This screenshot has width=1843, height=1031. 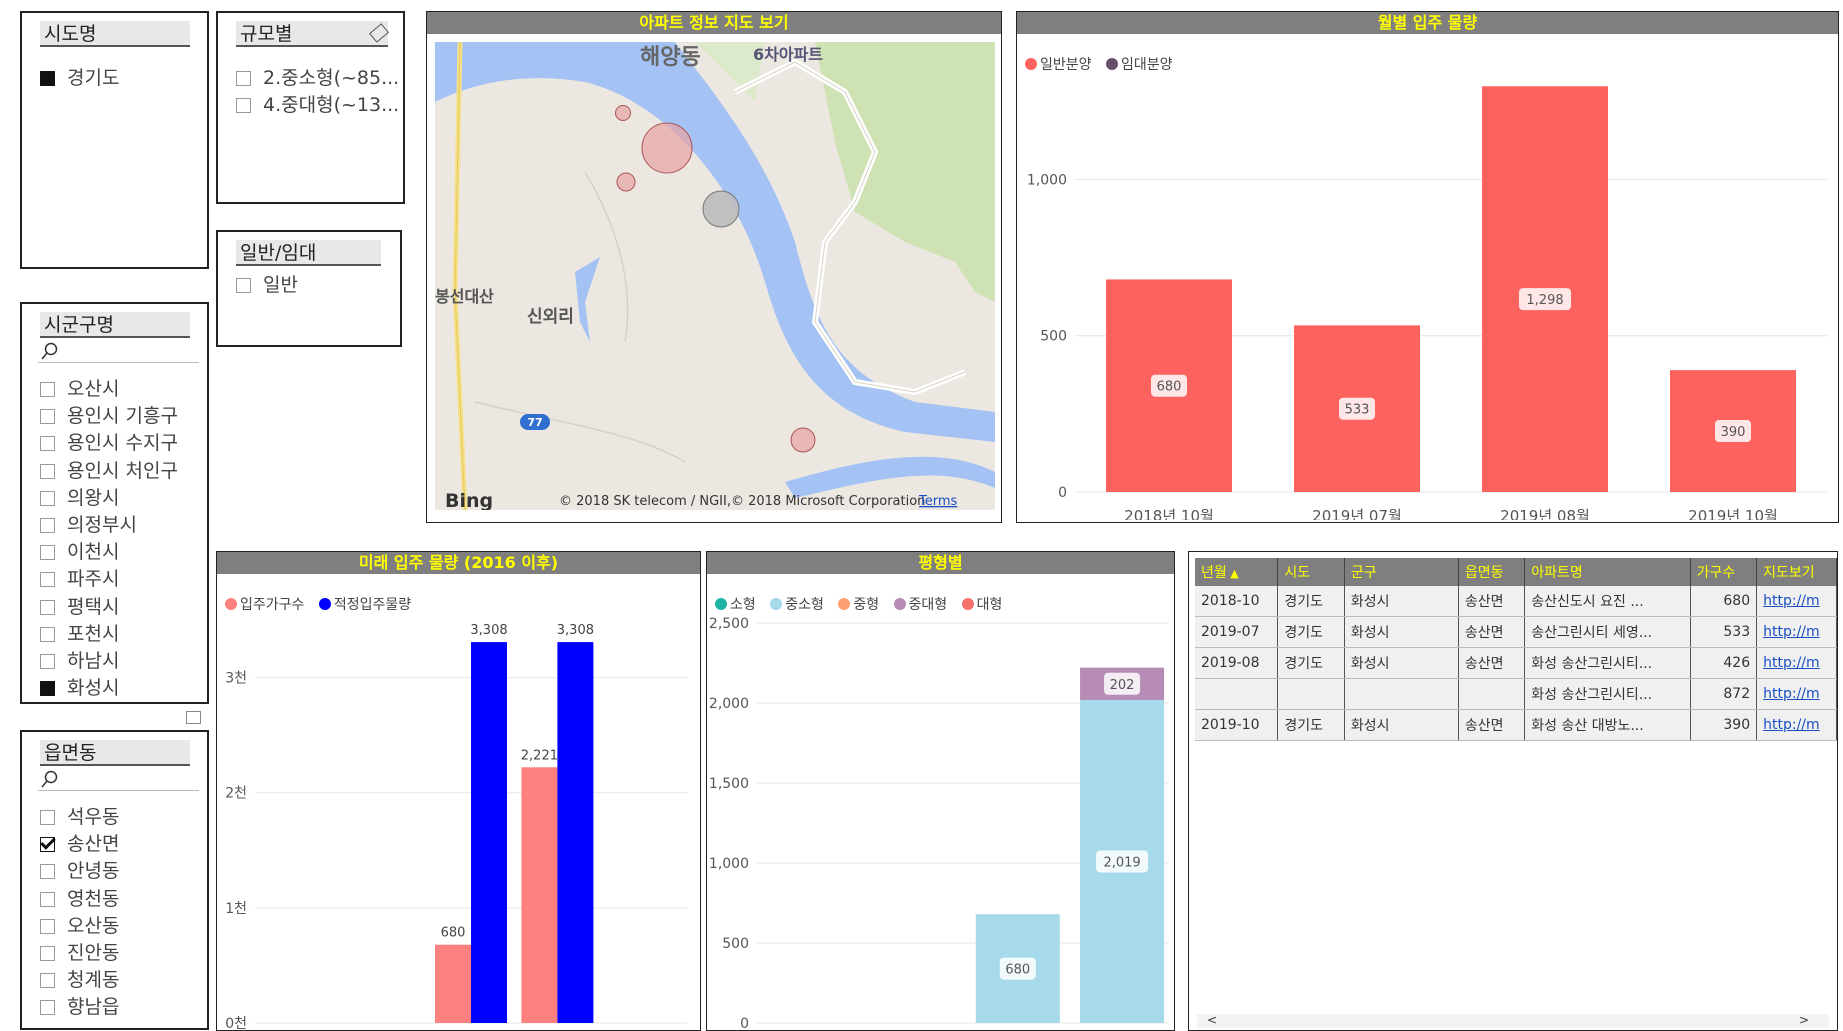 I want to click on slicer-item: 오산동, so click(x=79, y=926).